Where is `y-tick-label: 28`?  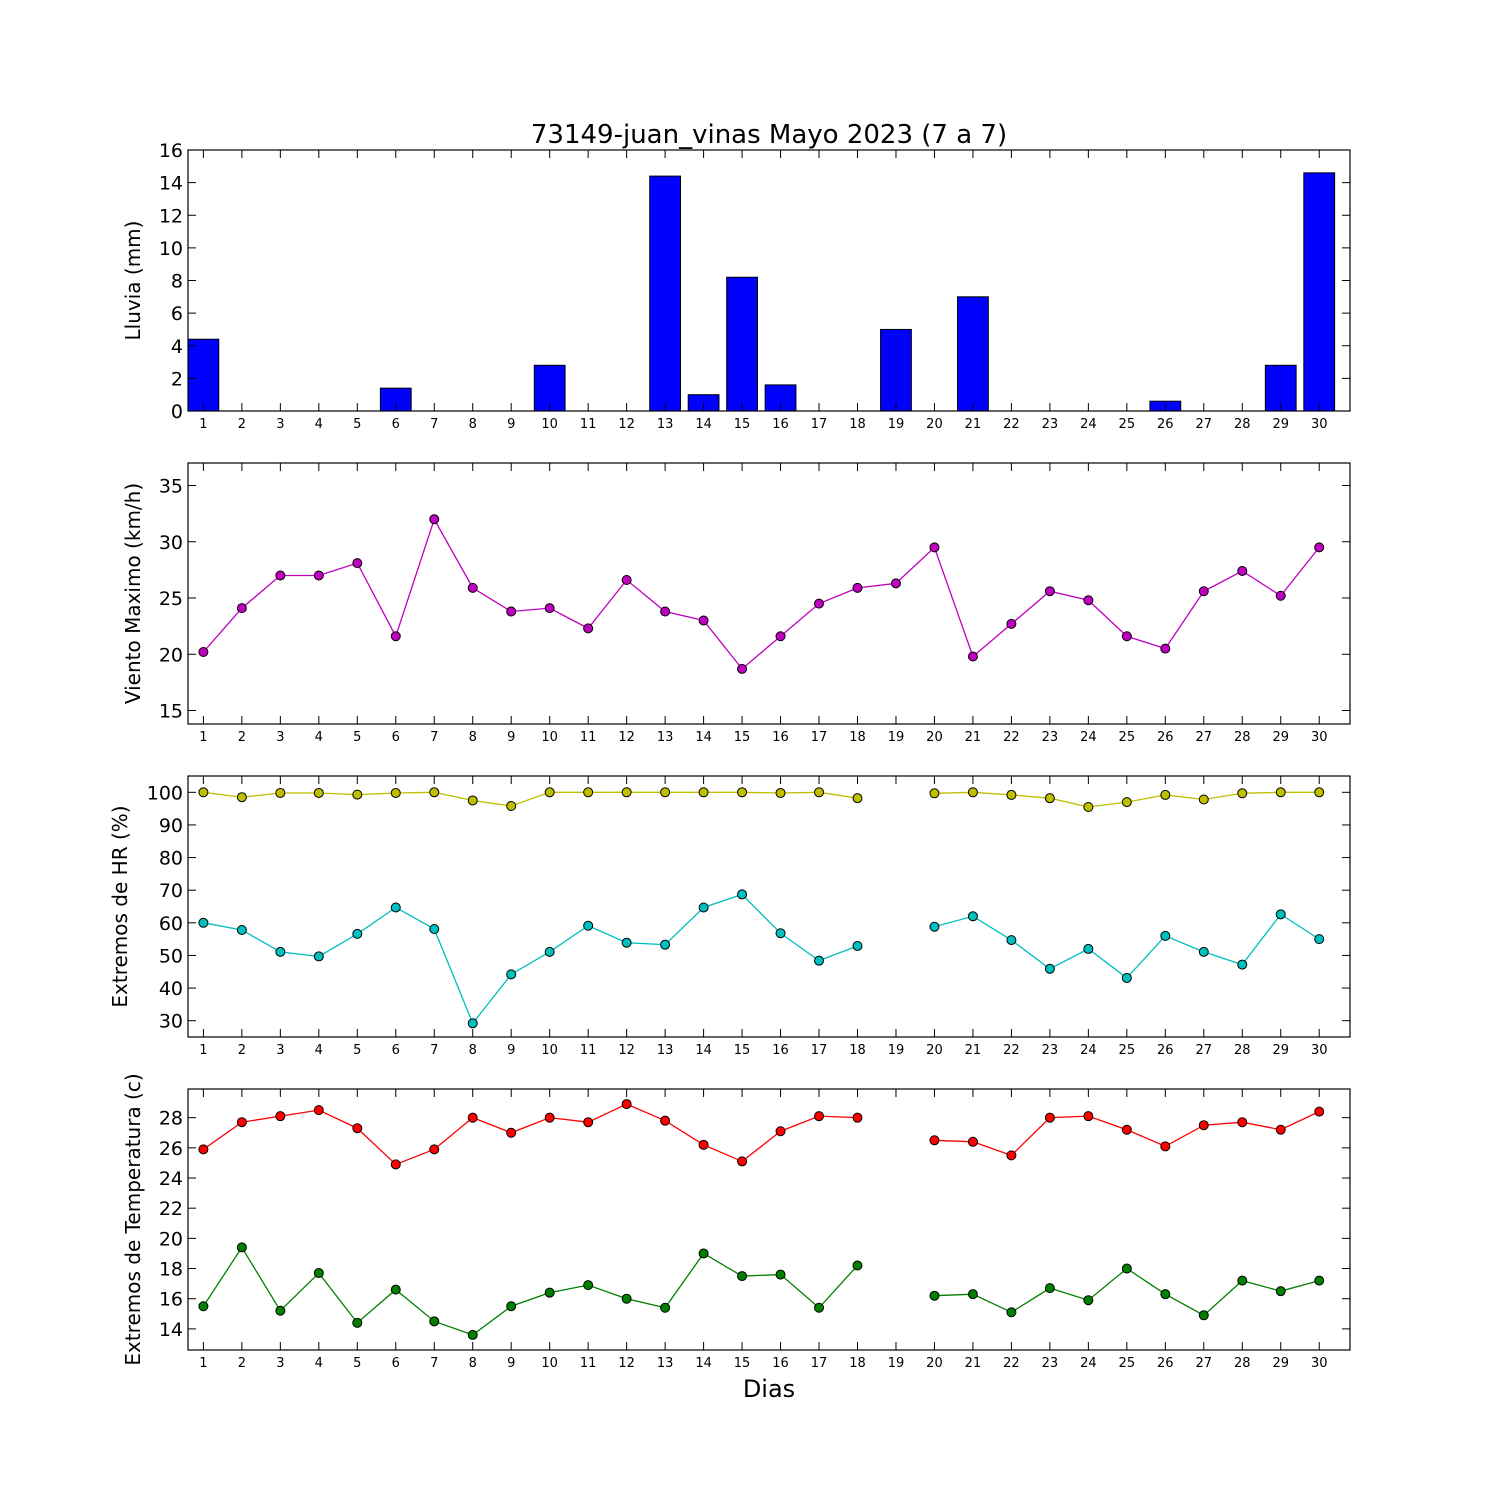
y-tick-label: 28 is located at coordinates (171, 1119).